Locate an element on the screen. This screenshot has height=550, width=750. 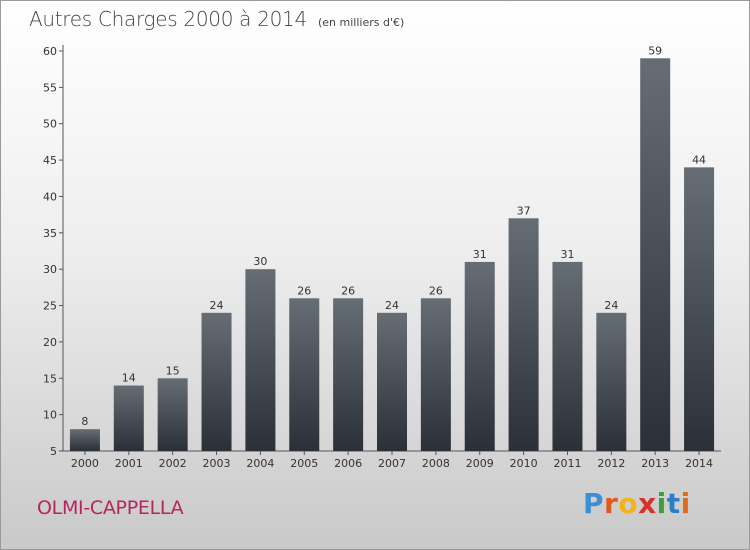
x-tick-label: 2004 is located at coordinates (260, 463).